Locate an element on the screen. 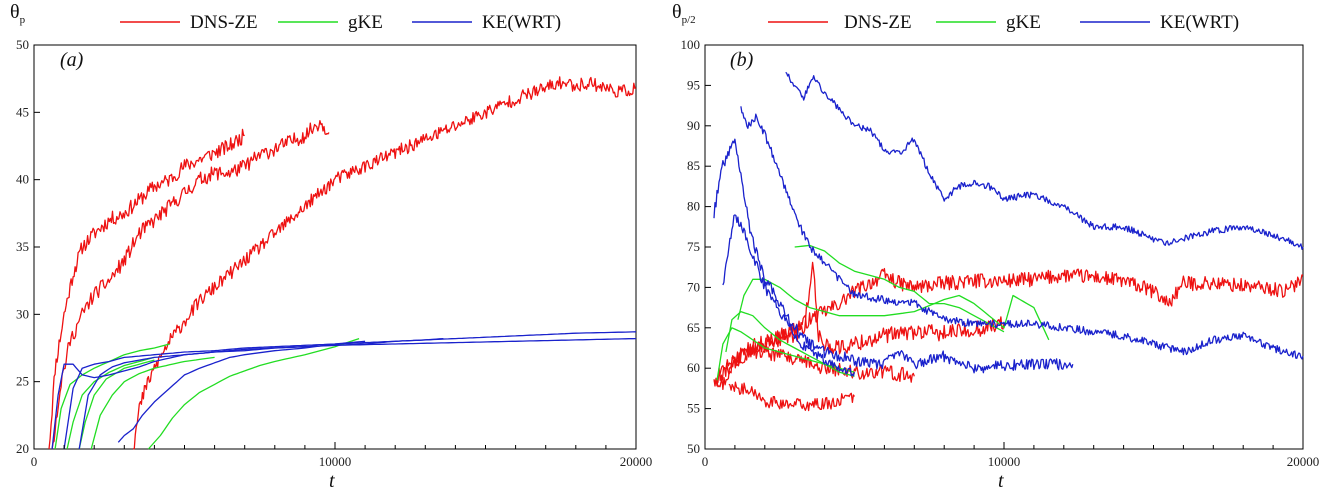 The width and height of the screenshot is (1338, 492). legend-label-dns-ze-a: DNS-ZE is located at coordinates (224, 22).